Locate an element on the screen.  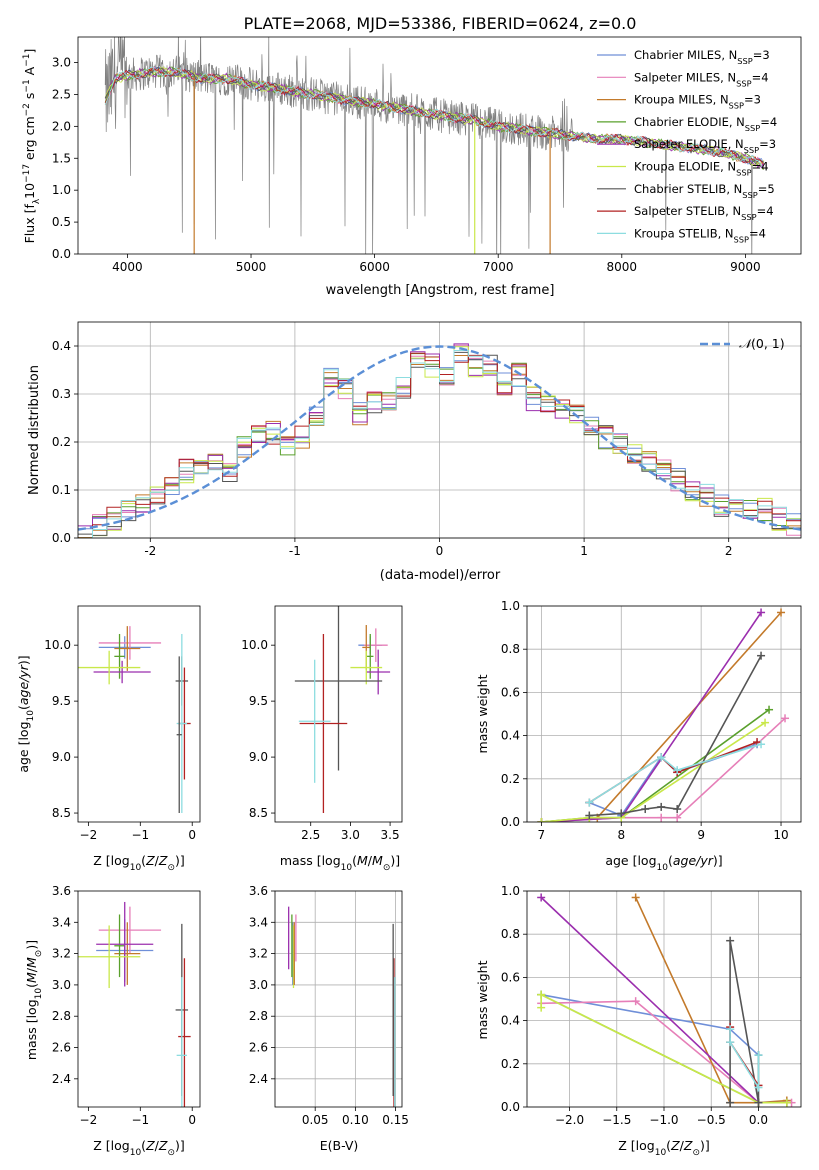
y-axis-label: age [log10(age/yr)] is located at coordinates (26, 713).